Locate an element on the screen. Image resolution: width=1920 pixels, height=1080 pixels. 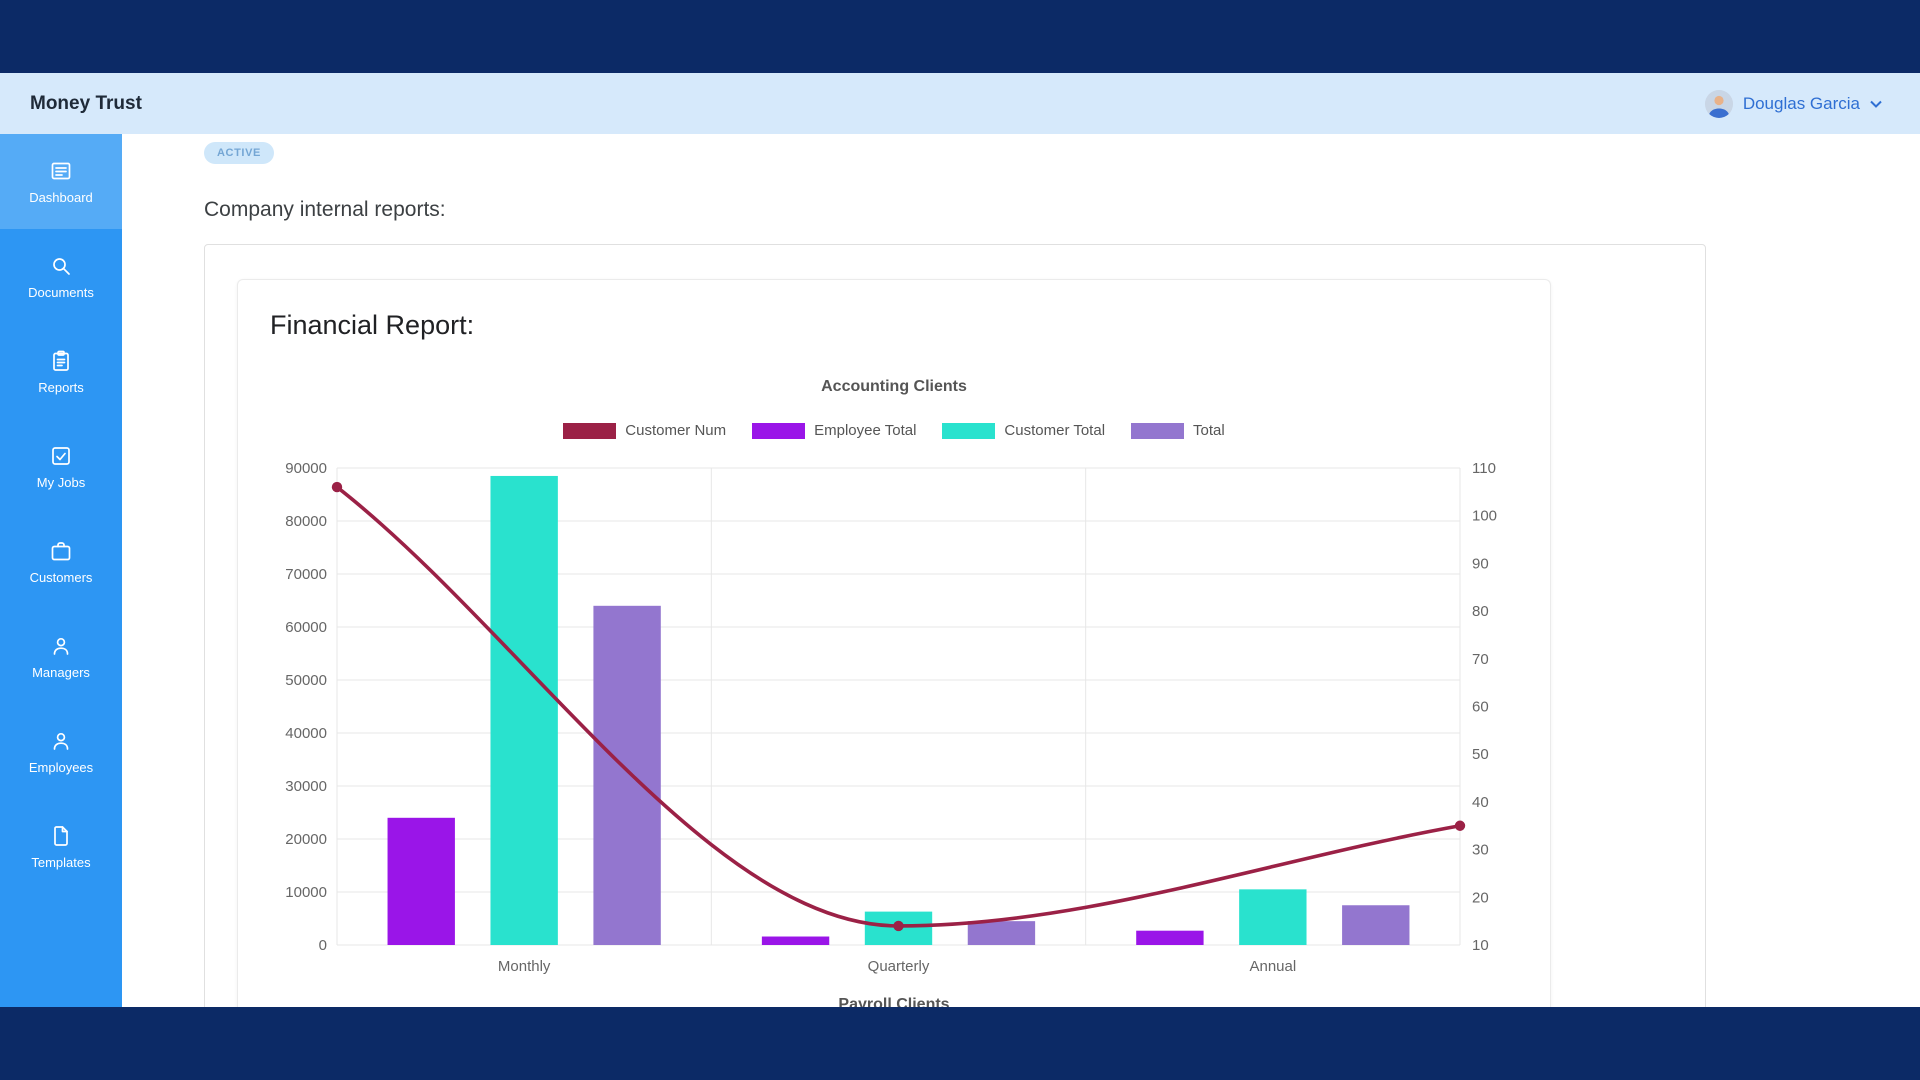
status-badge: ACTIVE is located at coordinates (239, 153).